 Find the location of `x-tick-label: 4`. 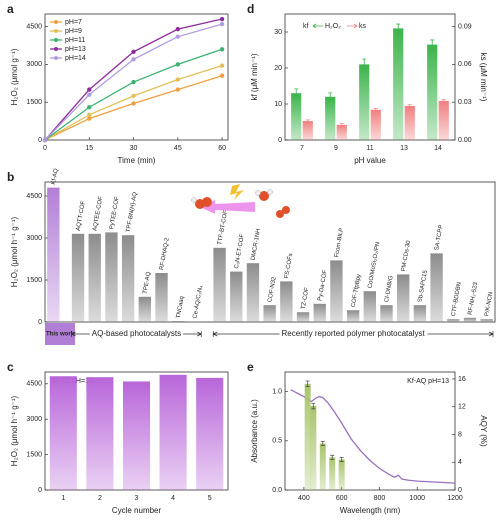

x-tick-label: 4 is located at coordinates (173, 498).